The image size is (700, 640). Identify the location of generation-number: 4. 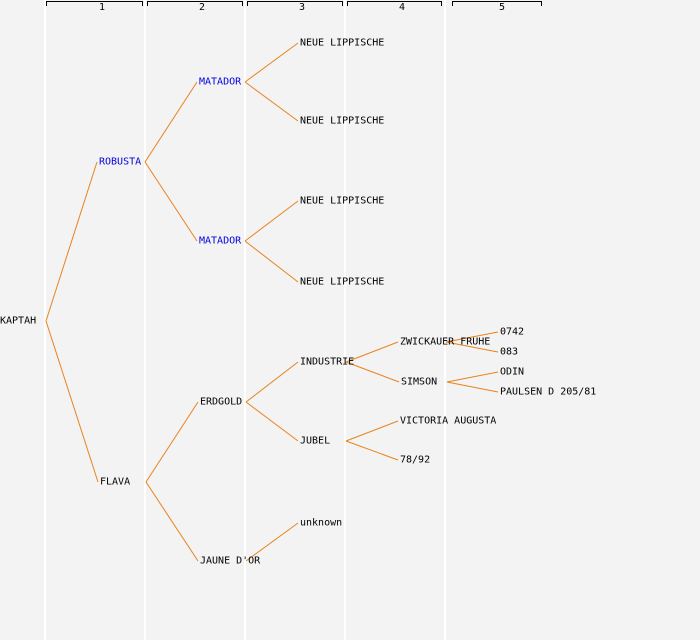
(402, 7).